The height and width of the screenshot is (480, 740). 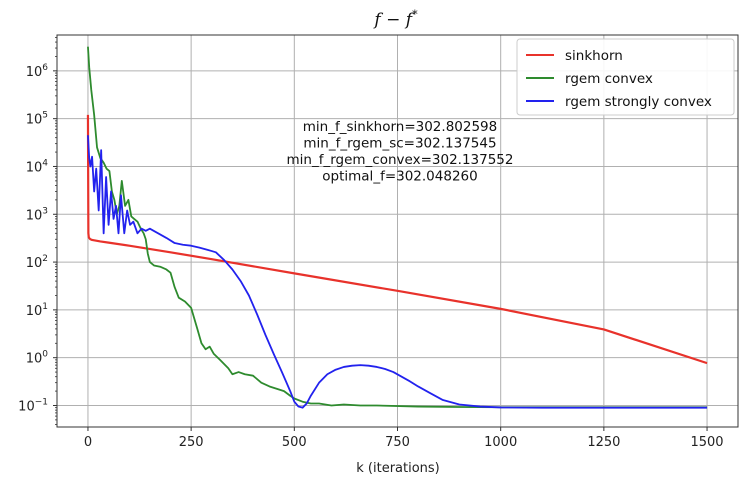 I want to click on x-axis-label: k (iterations), so click(x=398, y=468).